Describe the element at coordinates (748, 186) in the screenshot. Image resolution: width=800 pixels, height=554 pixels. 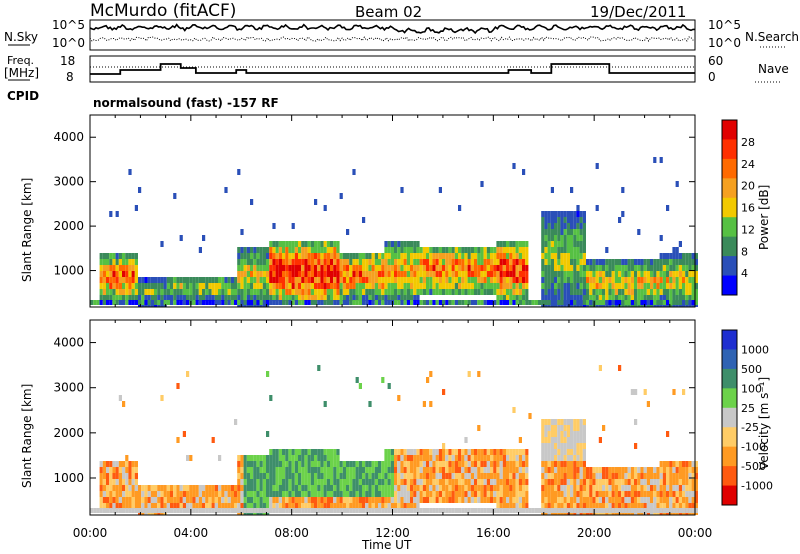
I see `power-colorbar-tick-label: 20` at that location.